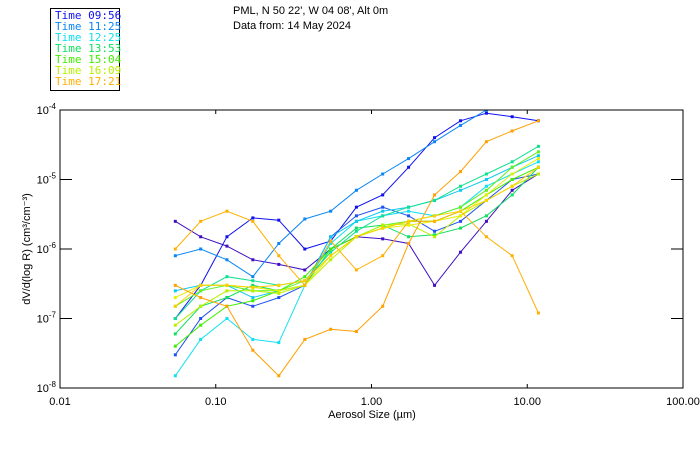 This screenshot has height=450, width=700. Describe the element at coordinates (215, 402) in the screenshot. I see `x-tick-label: 0.10` at that location.